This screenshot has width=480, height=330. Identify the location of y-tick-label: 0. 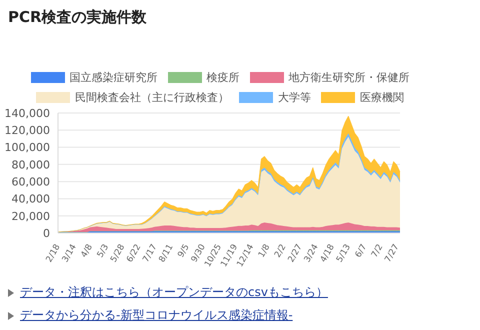
(46, 233).